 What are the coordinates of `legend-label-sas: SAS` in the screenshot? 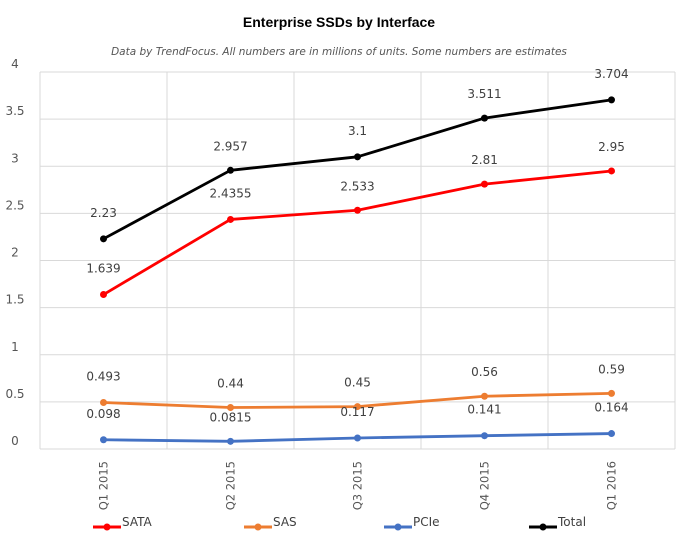 It's located at (285, 522).